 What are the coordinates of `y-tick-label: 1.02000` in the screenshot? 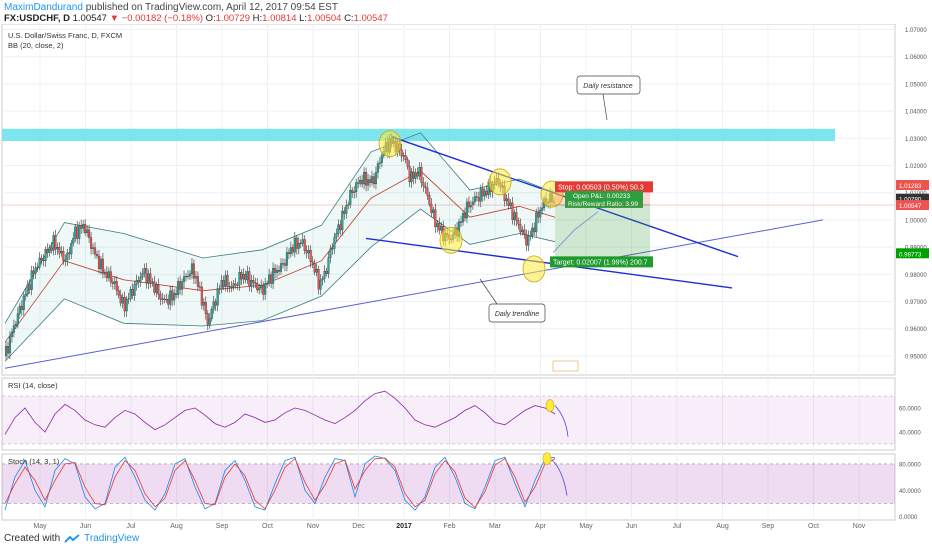 It's located at (916, 167).